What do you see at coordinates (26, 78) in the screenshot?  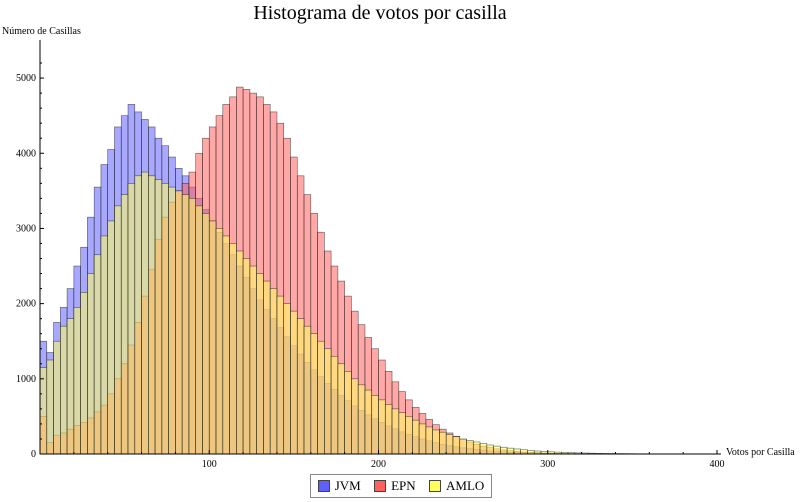 I see `y-tick-label-5000: 5000` at bounding box center [26, 78].